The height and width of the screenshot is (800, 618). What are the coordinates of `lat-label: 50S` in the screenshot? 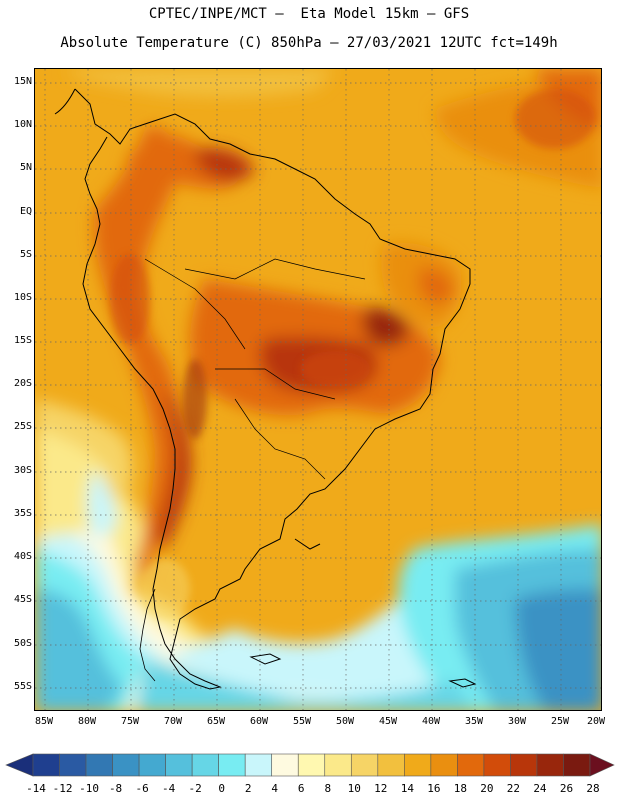 It's located at (22, 643).